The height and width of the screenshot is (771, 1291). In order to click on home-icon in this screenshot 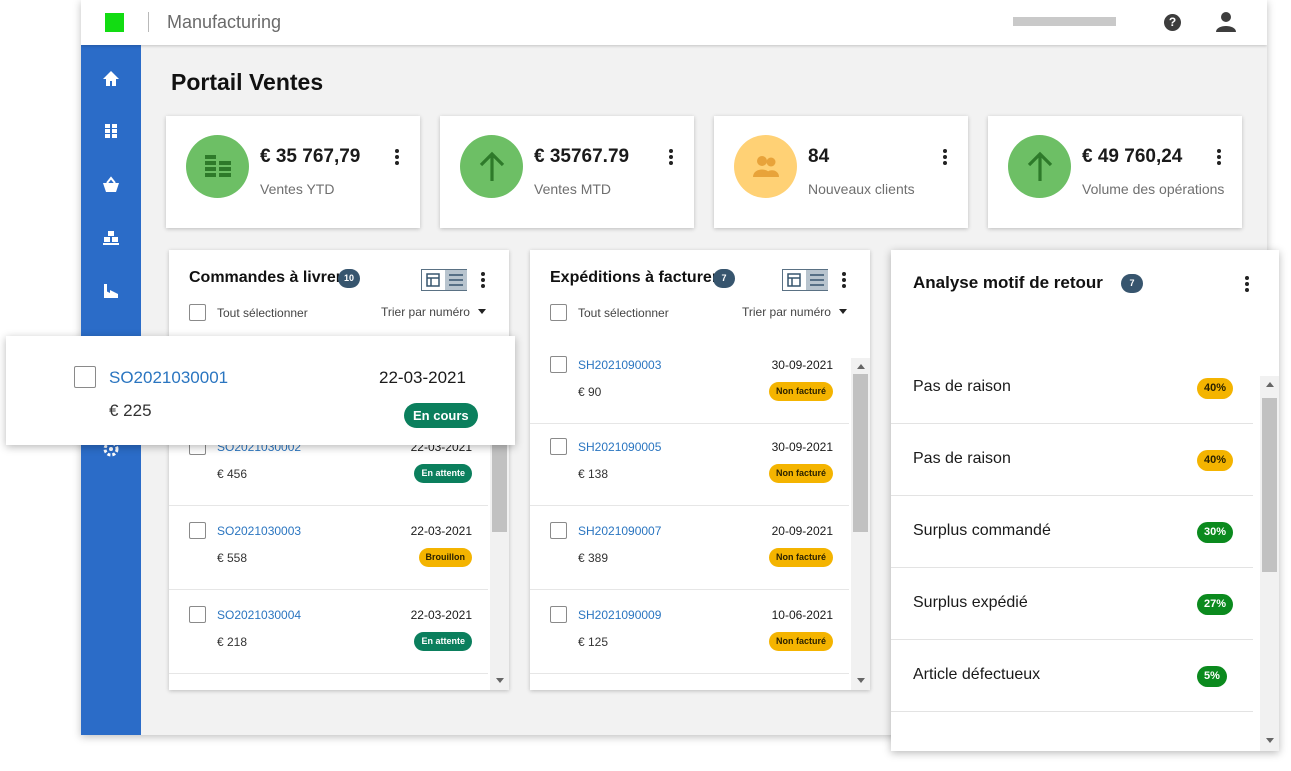, I will do `click(111, 79)`.